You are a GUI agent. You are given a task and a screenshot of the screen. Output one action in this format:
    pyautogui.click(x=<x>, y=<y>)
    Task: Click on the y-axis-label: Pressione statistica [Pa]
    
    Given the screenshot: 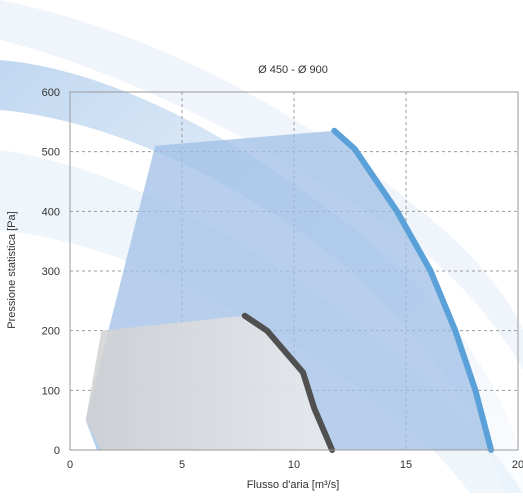 What is the action you would take?
    pyautogui.click(x=12, y=269)
    